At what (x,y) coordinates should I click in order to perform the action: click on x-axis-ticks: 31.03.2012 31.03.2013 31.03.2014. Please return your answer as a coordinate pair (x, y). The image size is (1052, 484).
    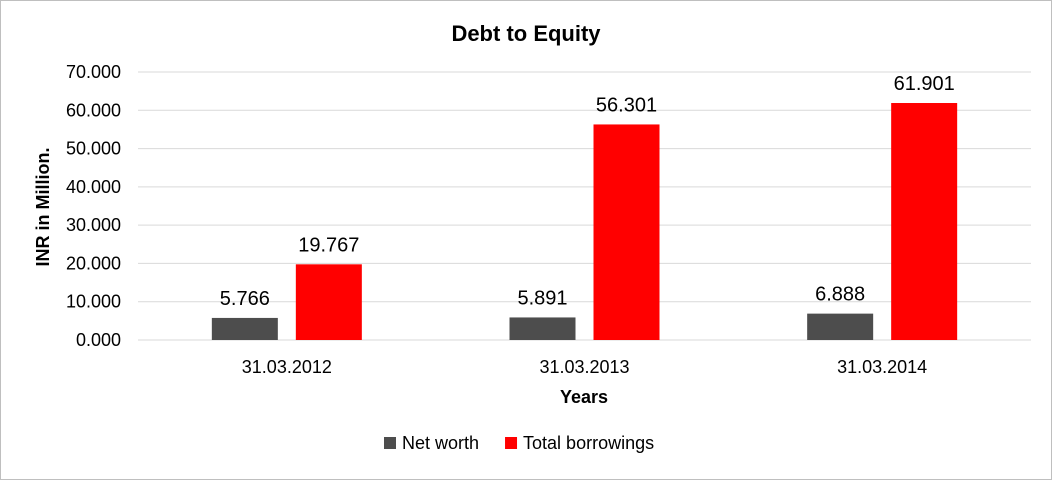
    Looking at the image, I should click on (584, 367).